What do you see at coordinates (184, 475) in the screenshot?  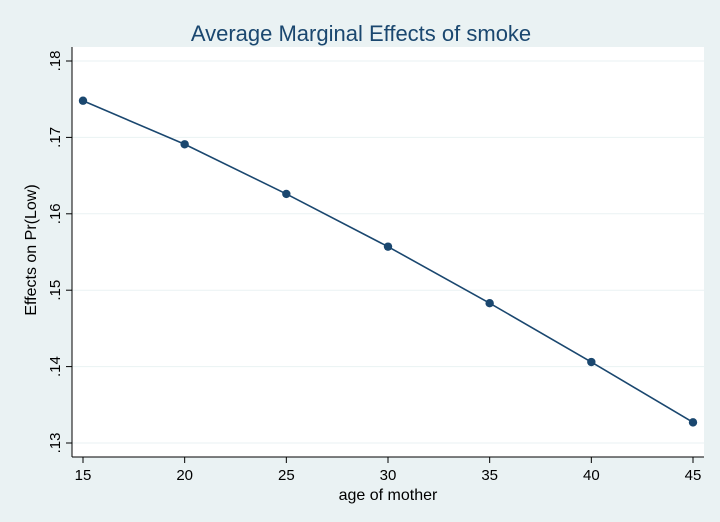 I see `x-tick-label: 20` at bounding box center [184, 475].